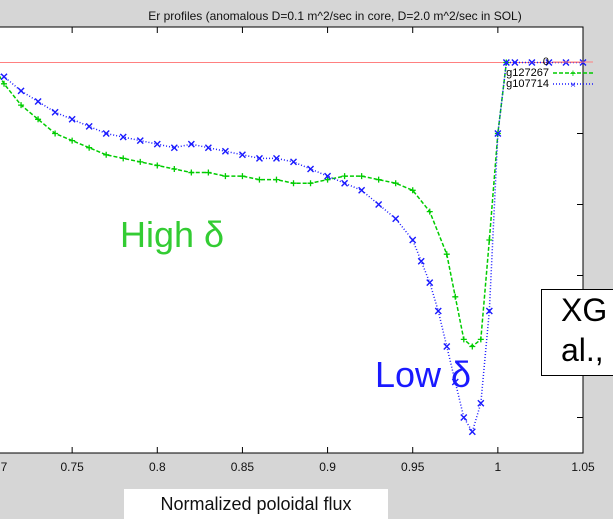 The width and height of the screenshot is (613, 519). Describe the element at coordinates (583, 467) in the screenshot. I see `x-tick-label: 1.05` at that location.